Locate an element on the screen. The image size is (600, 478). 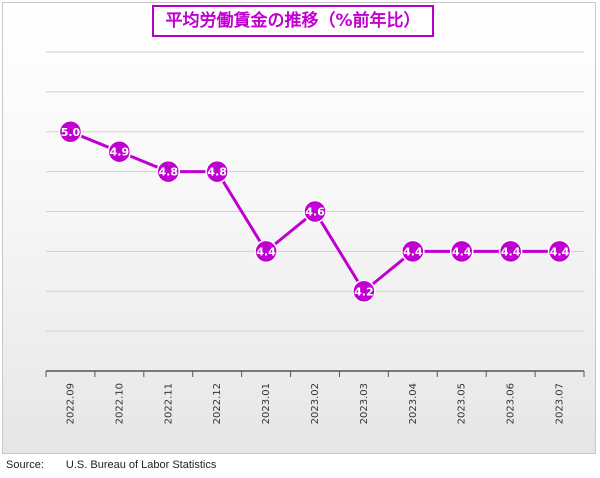
data-point-2022.09 is located at coordinates (70, 132).